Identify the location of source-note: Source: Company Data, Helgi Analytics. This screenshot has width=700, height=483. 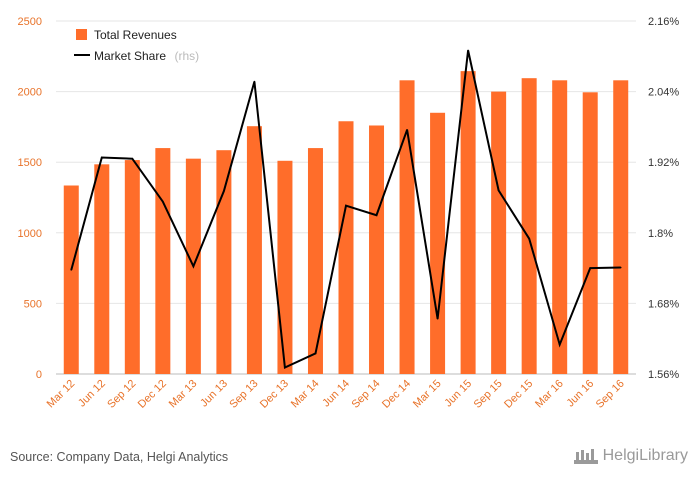
(119, 457).